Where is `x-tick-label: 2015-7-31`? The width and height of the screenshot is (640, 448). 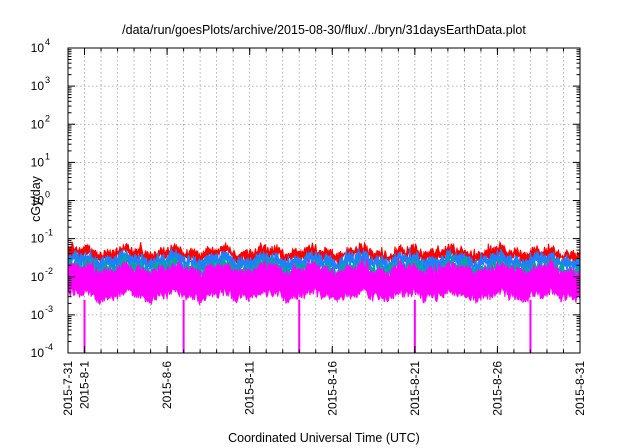
x-tick-label: 2015-7-31 is located at coordinates (68, 388).